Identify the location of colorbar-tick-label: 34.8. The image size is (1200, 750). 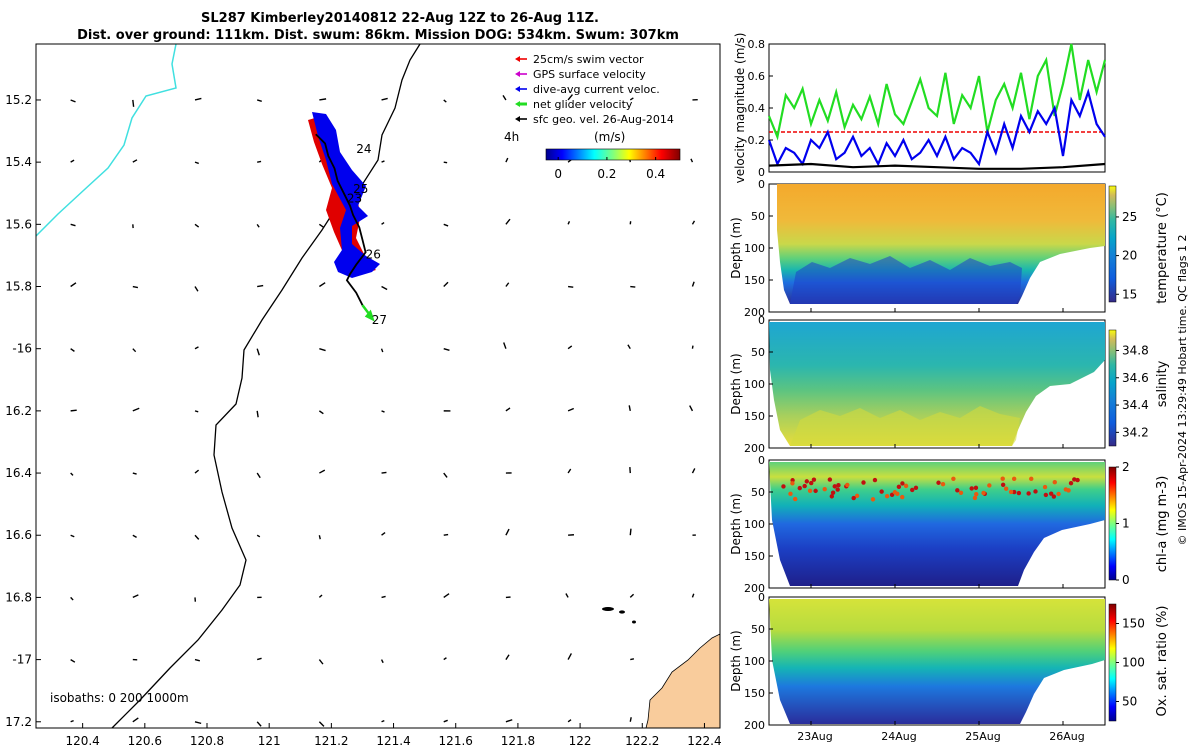
(1135, 350).